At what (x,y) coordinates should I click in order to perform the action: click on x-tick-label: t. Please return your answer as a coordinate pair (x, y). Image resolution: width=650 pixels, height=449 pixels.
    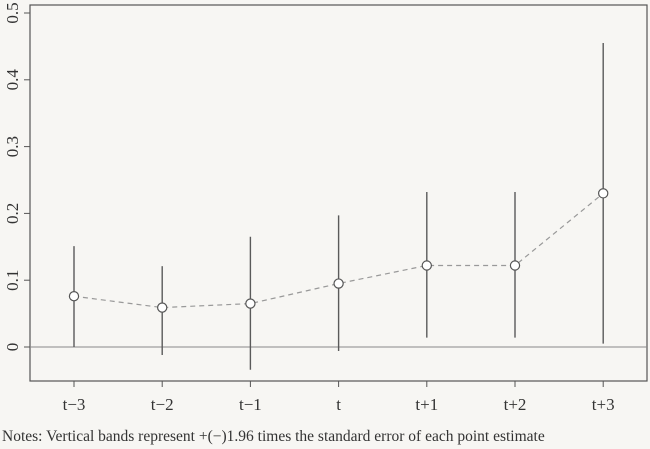
    Looking at the image, I should click on (338, 404).